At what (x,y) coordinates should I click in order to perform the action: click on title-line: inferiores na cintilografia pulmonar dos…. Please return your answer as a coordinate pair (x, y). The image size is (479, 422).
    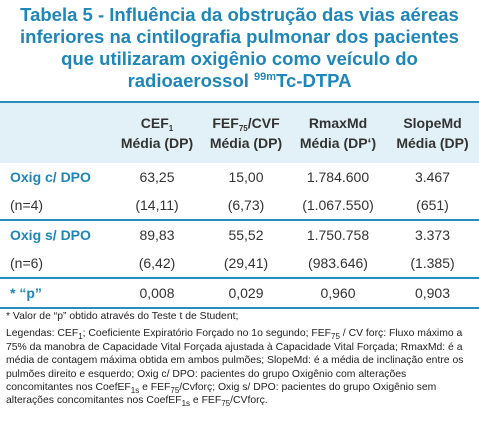
    Looking at the image, I should click on (239, 36).